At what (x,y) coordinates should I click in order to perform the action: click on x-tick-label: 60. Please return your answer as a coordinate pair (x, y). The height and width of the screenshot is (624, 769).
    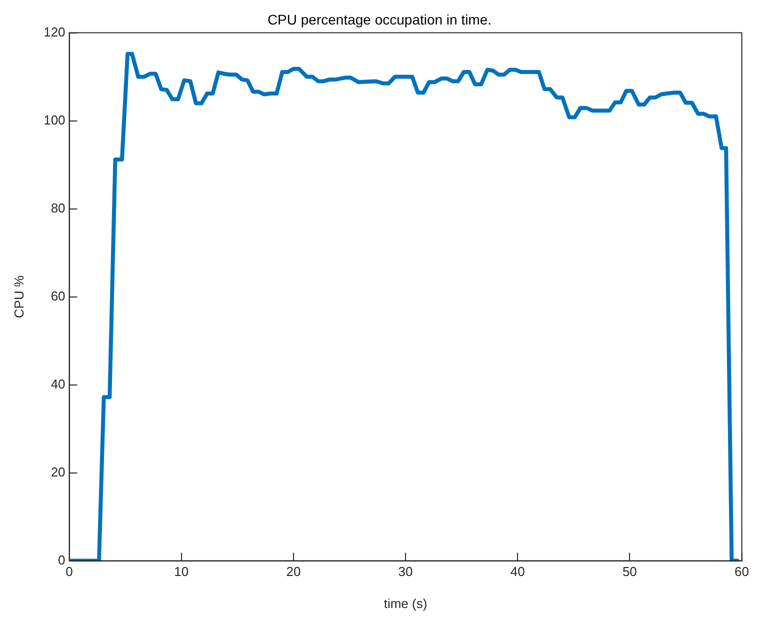
    Looking at the image, I should click on (742, 572).